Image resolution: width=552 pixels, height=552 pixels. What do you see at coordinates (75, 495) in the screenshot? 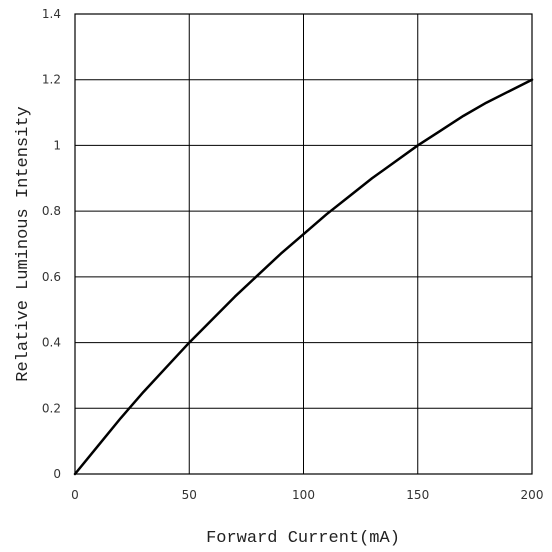
I see `x-tick-label: 0` at bounding box center [75, 495].